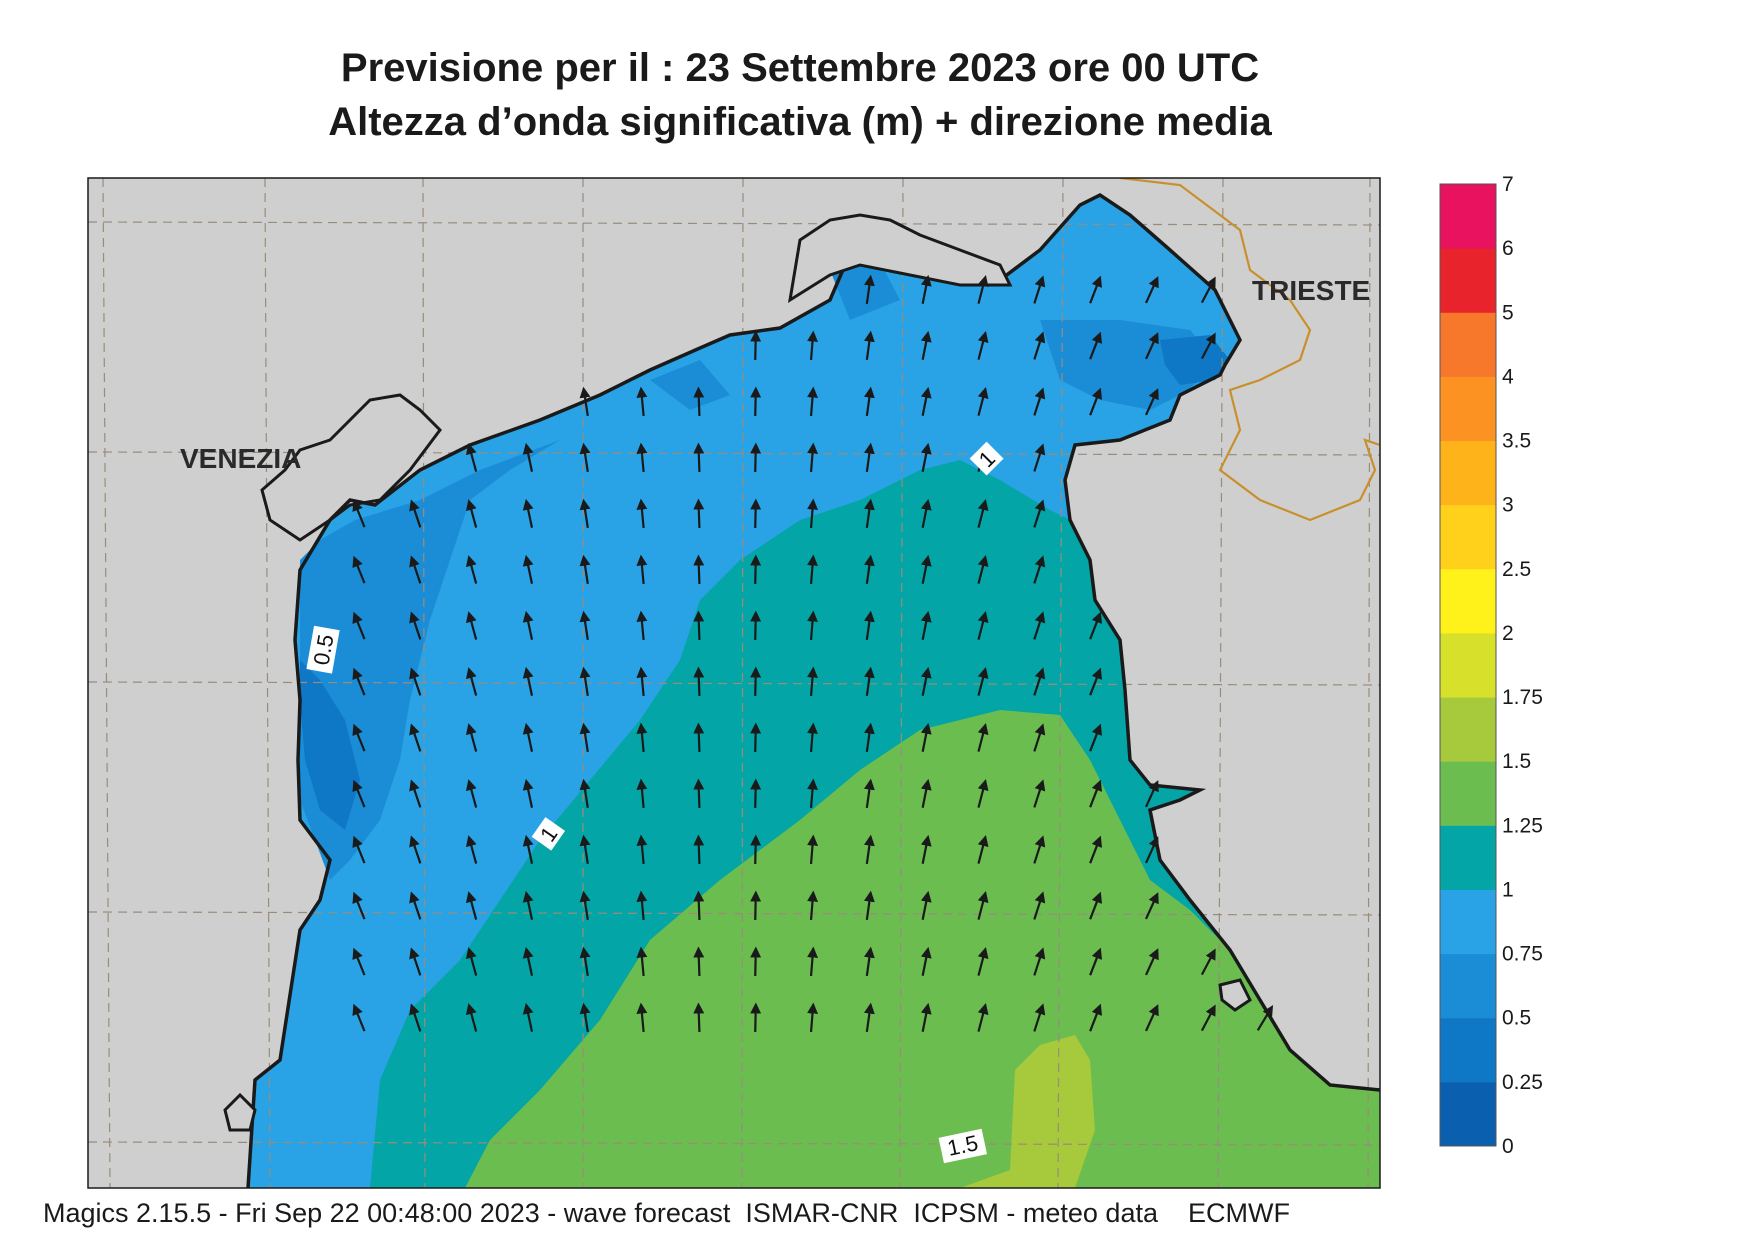 The height and width of the screenshot is (1242, 1755). Describe the element at coordinates (1516, 1018) in the screenshot. I see `legend-level-label: 0.5` at that location.